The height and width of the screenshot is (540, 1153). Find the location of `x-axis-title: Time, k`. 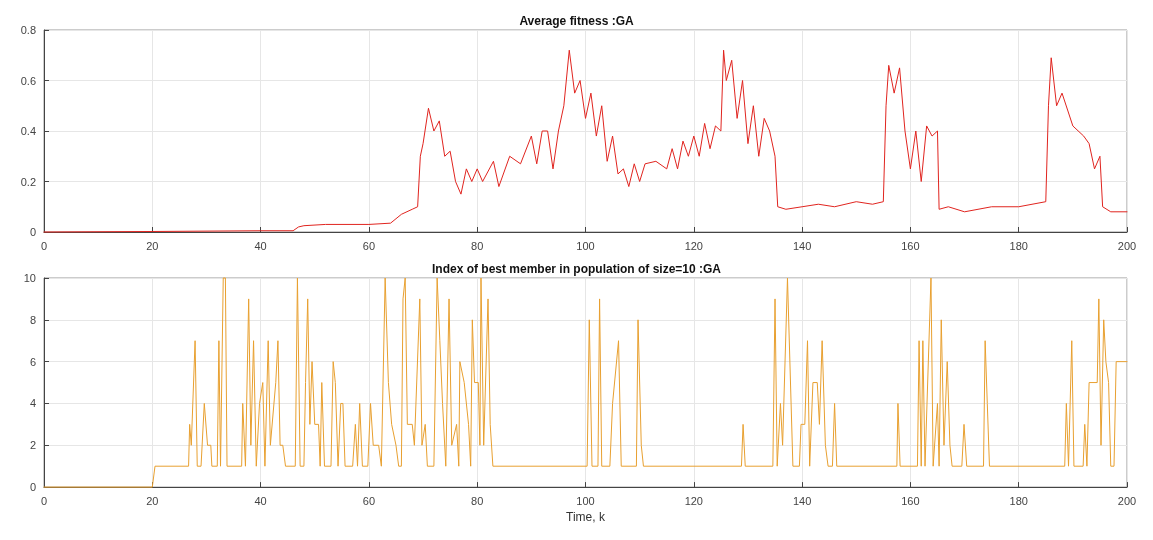

x-axis-title: Time, k is located at coordinates (586, 517).